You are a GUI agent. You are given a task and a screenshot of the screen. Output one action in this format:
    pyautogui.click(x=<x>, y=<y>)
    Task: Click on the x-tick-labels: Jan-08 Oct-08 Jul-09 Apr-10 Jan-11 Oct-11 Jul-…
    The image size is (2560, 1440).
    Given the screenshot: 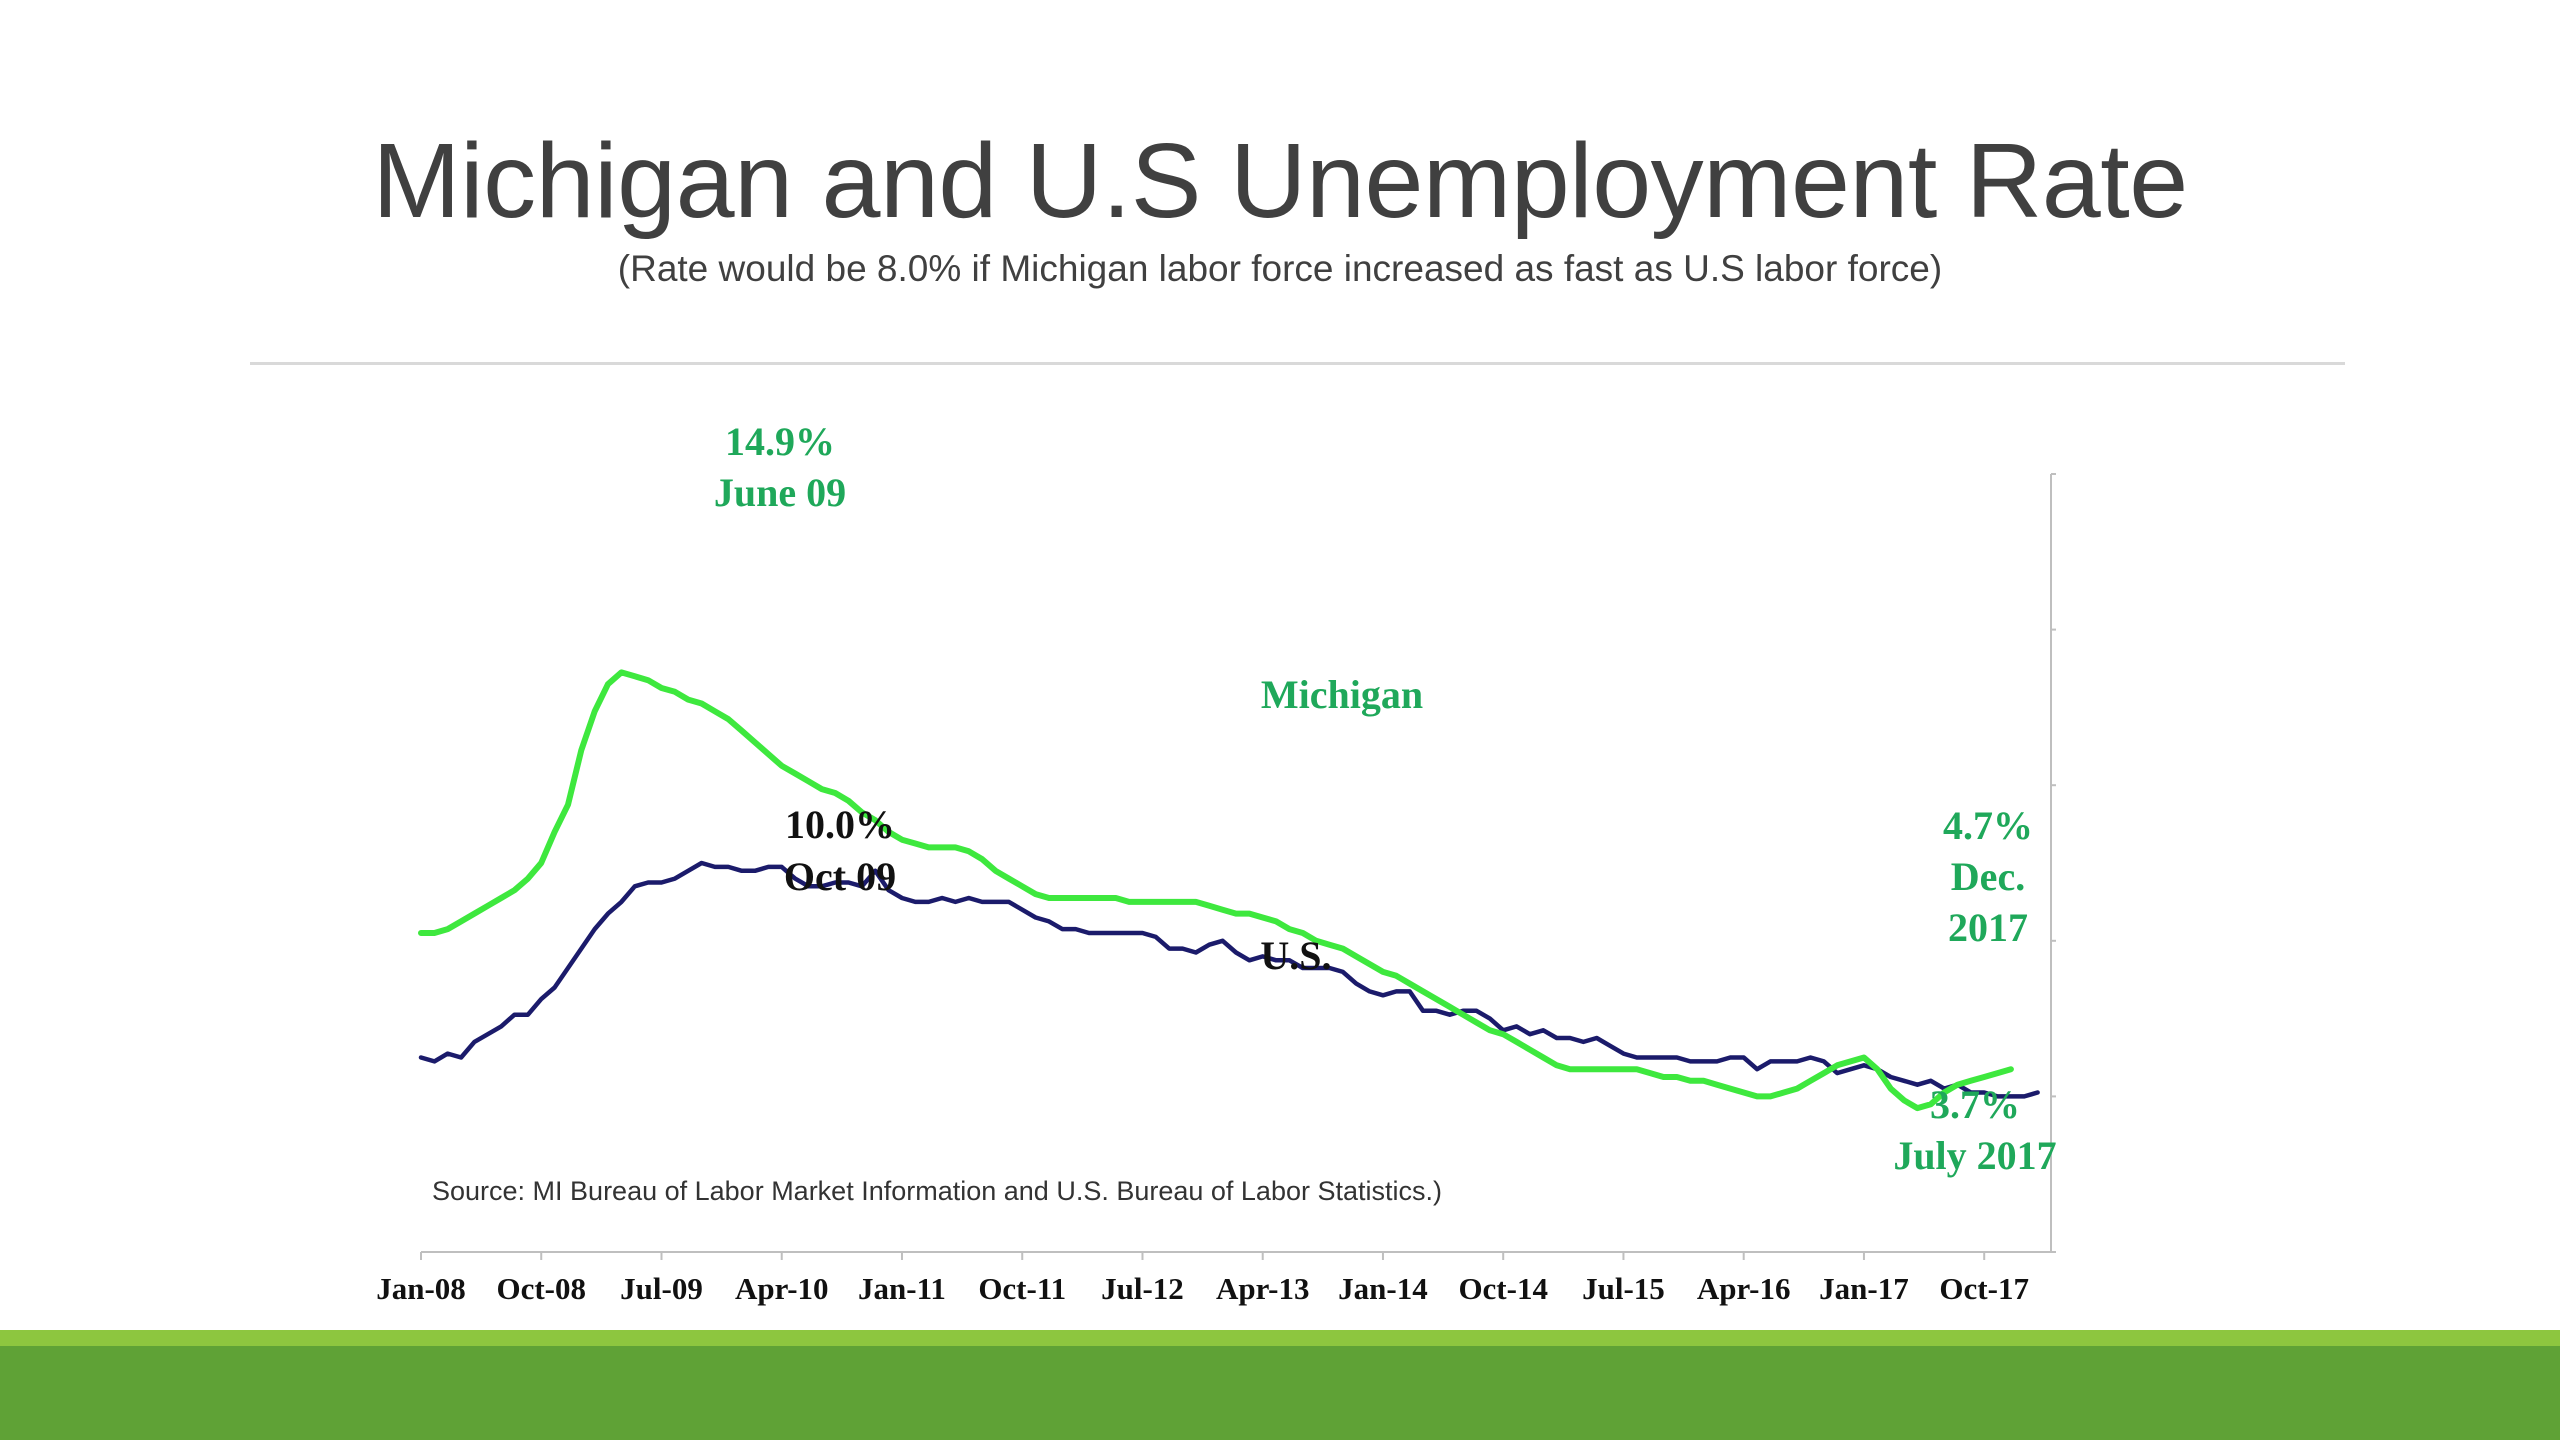 What is the action you would take?
    pyautogui.click(x=1202, y=1279)
    